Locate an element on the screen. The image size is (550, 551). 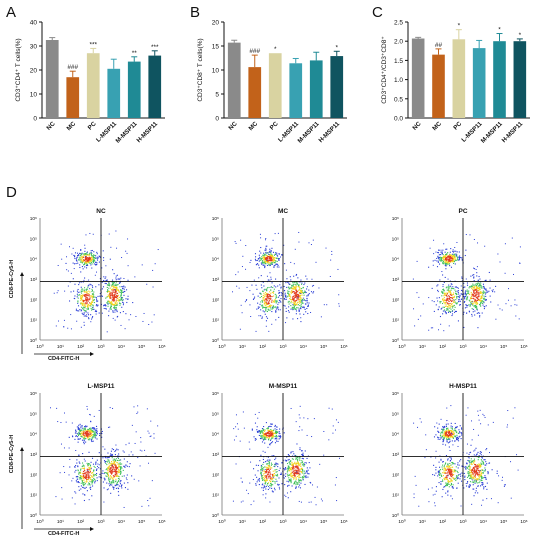
plot-title: NC is located at coordinates (101, 211).